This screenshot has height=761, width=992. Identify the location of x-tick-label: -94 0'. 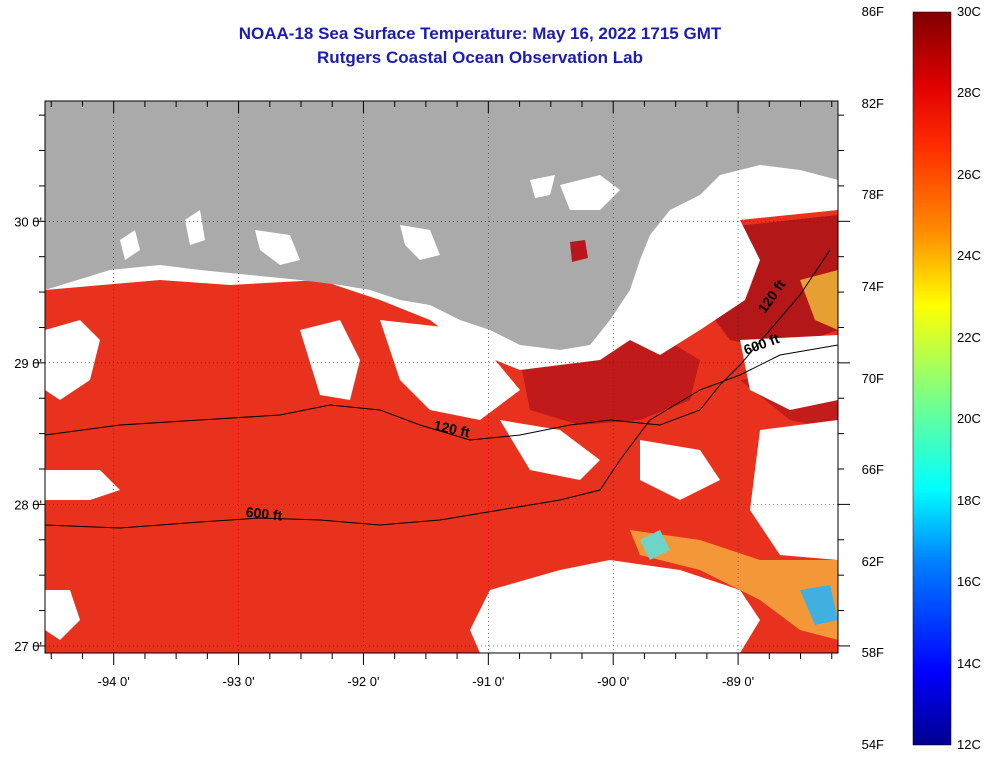
(114, 681).